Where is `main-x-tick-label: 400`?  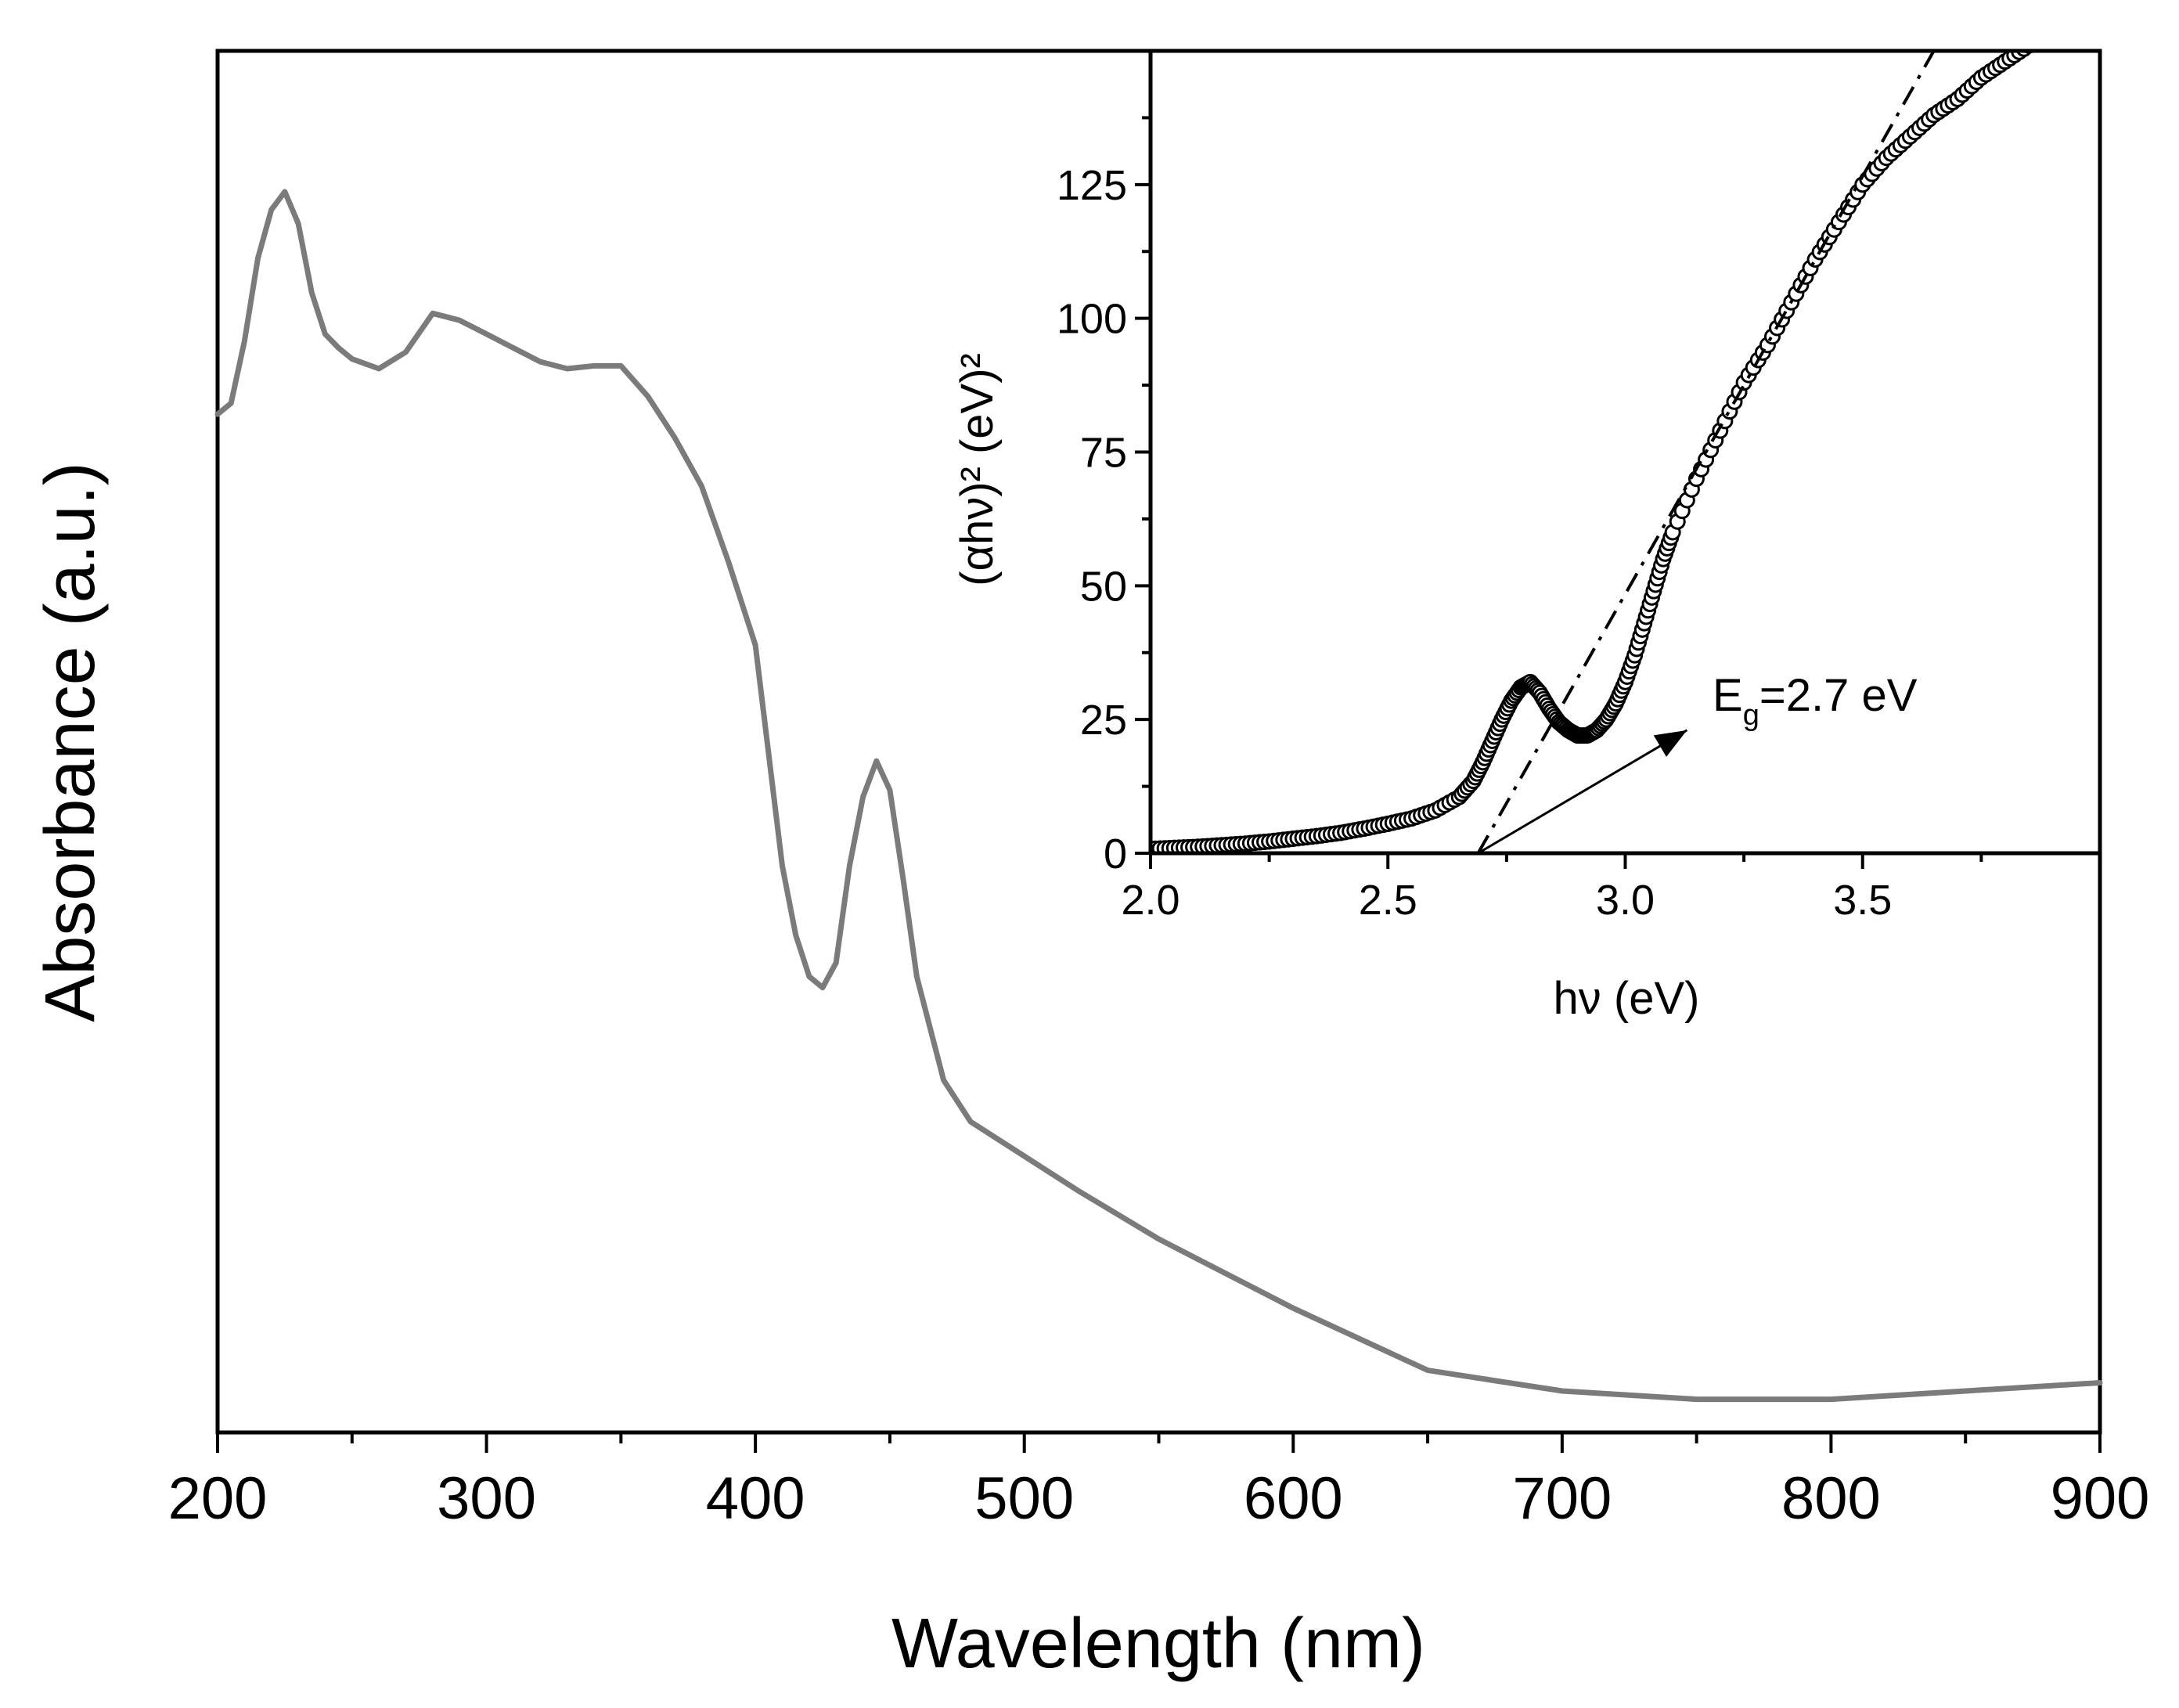
main-x-tick-label: 400 is located at coordinates (755, 1498).